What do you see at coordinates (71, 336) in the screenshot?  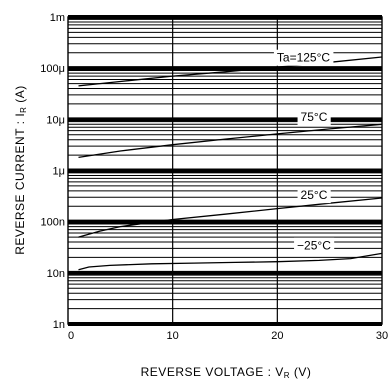 I see `x-tick-label: 0` at bounding box center [71, 336].